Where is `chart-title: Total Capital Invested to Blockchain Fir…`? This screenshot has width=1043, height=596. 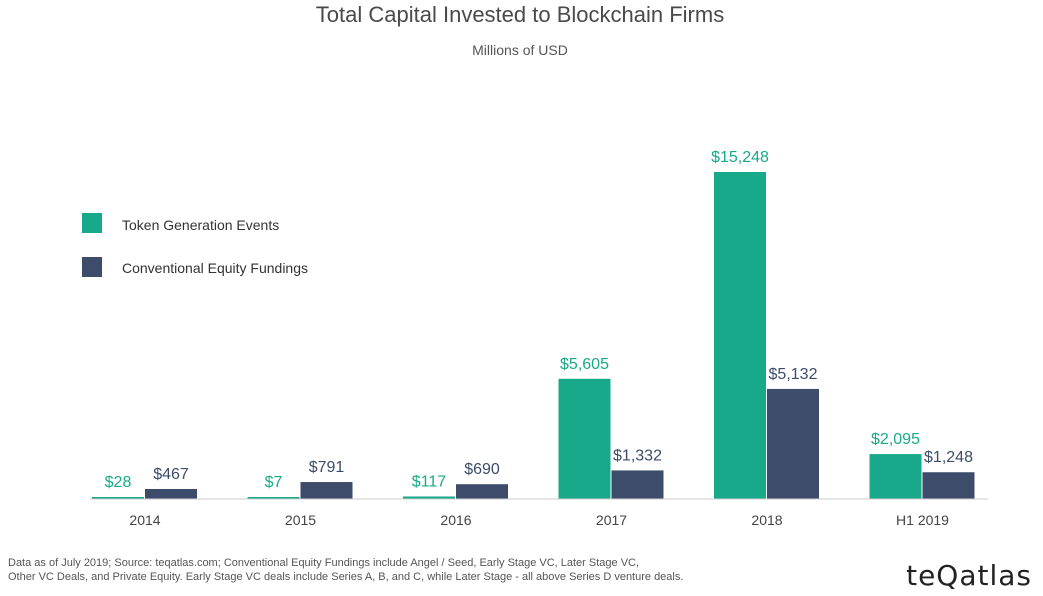 chart-title: Total Capital Invested to Blockchain Fir… is located at coordinates (520, 14).